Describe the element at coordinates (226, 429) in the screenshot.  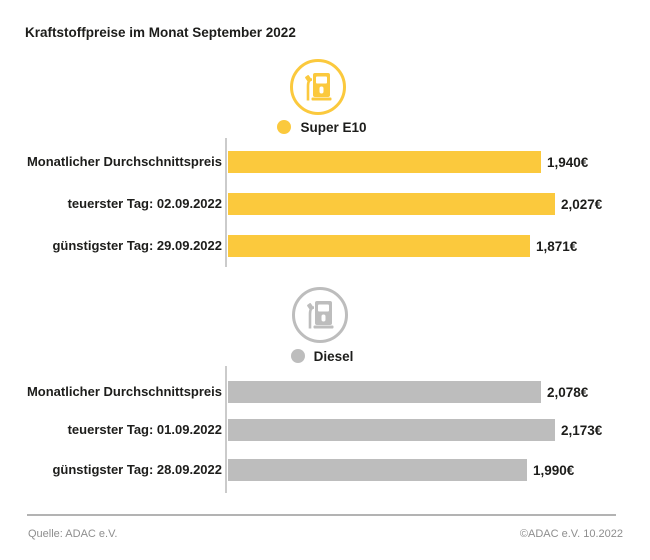
I see `axis-line-diesel` at that location.